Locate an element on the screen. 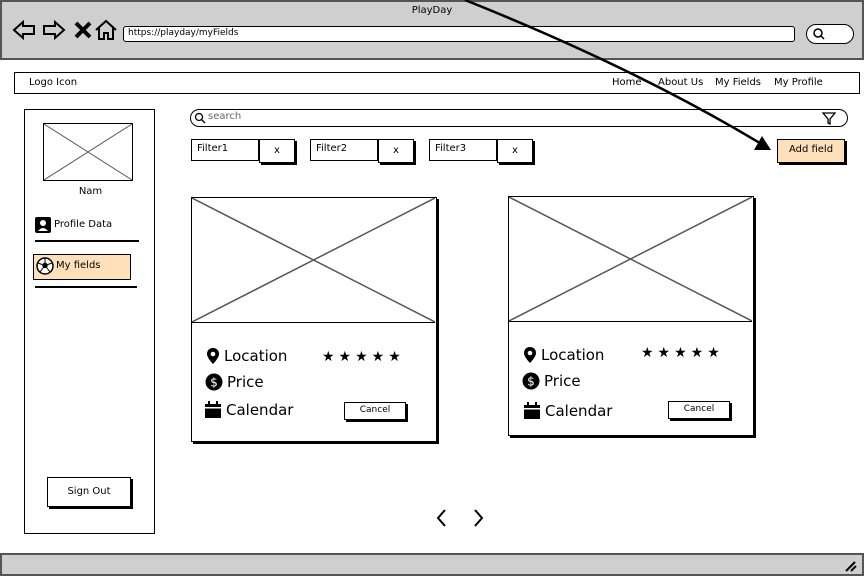  nav-link-home: Home is located at coordinates (627, 82).